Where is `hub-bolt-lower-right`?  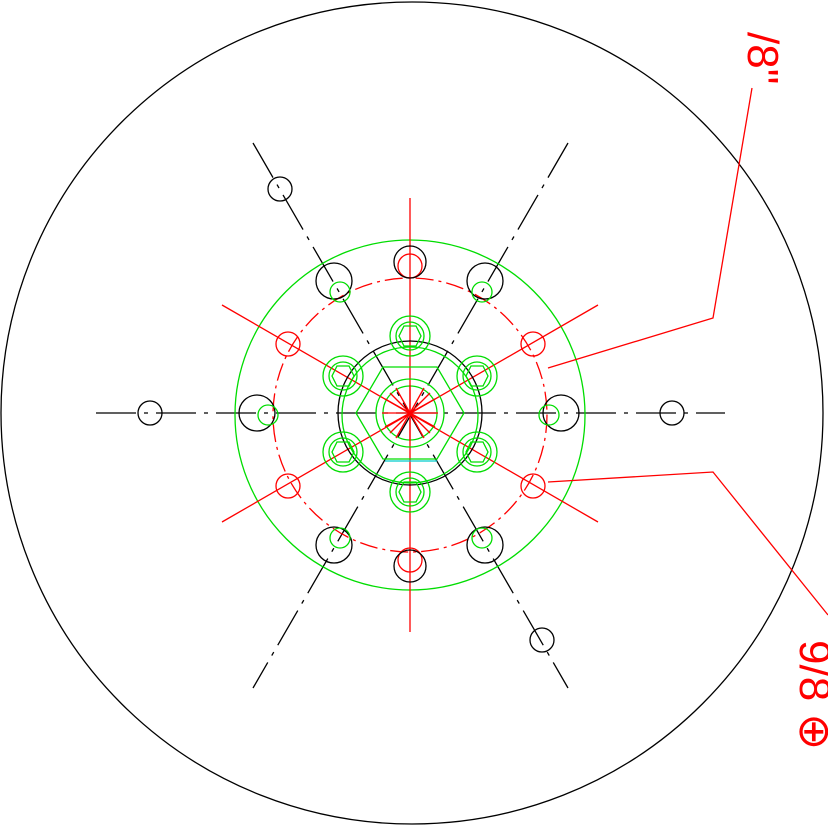
hub-bolt-lower-right is located at coordinates (477, 452).